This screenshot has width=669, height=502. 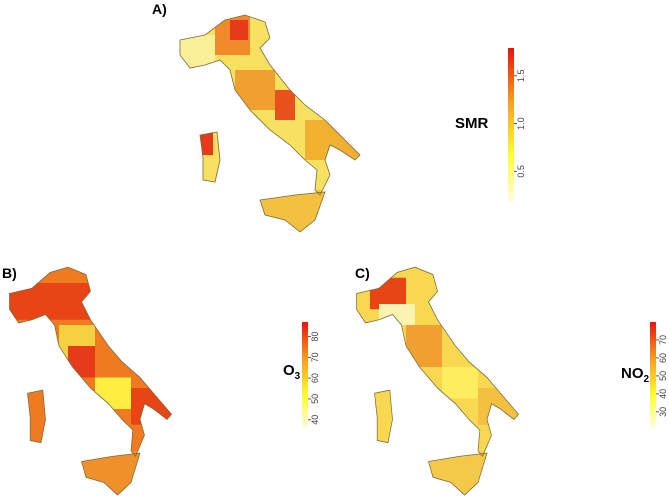 What do you see at coordinates (90, 381) in the screenshot?
I see `map-b` at bounding box center [90, 381].